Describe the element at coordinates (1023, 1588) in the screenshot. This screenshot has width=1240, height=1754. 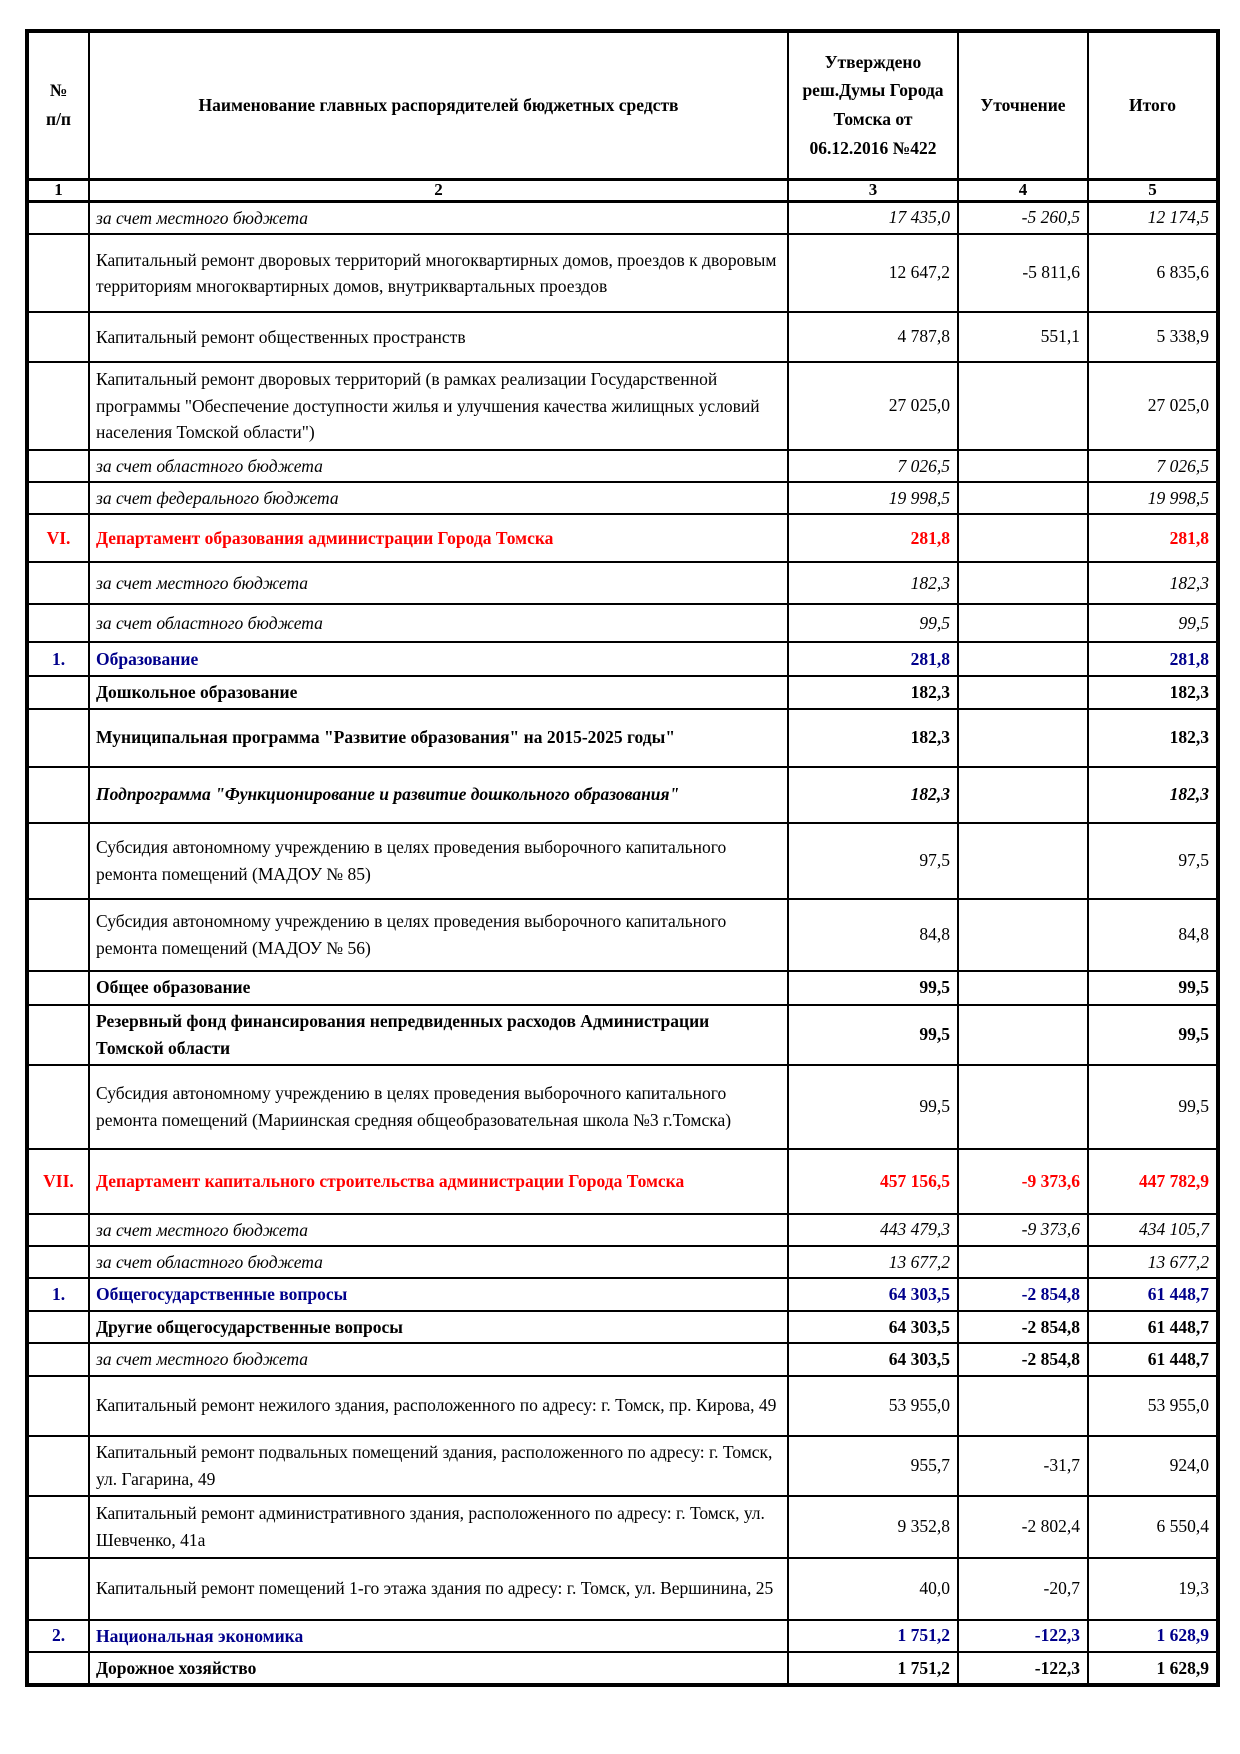
I see `value-adjustment-cell: -20,7` at that location.